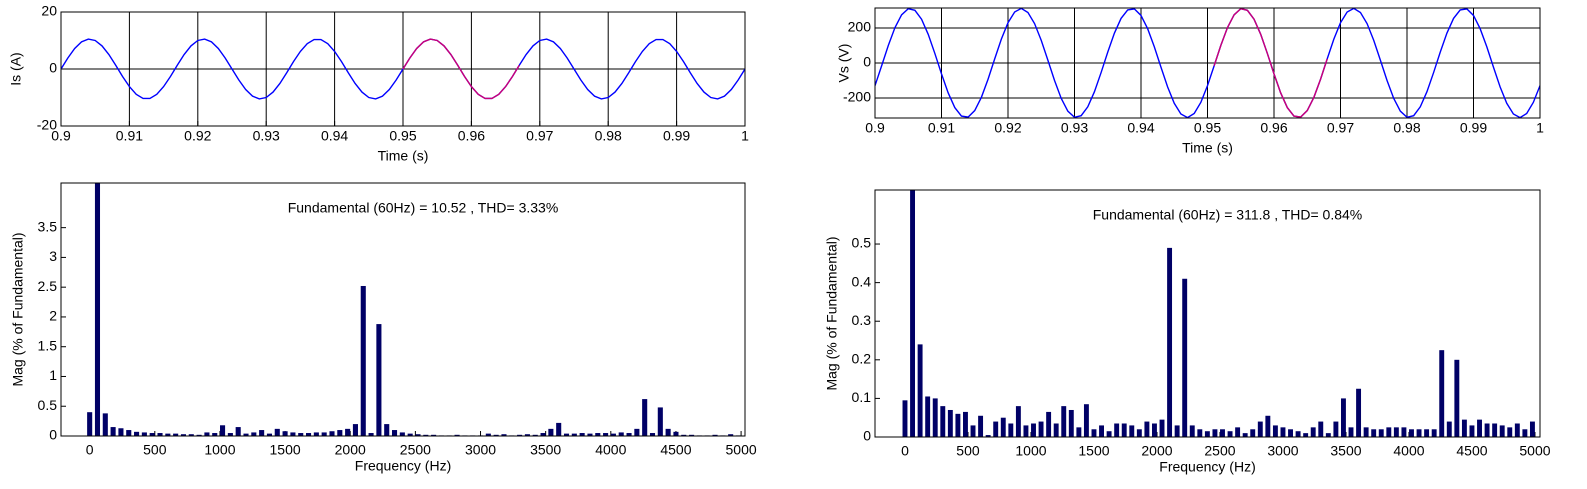 The height and width of the screenshot is (489, 1587). I want to click on y-tick-label: 2.5, so click(48, 286).